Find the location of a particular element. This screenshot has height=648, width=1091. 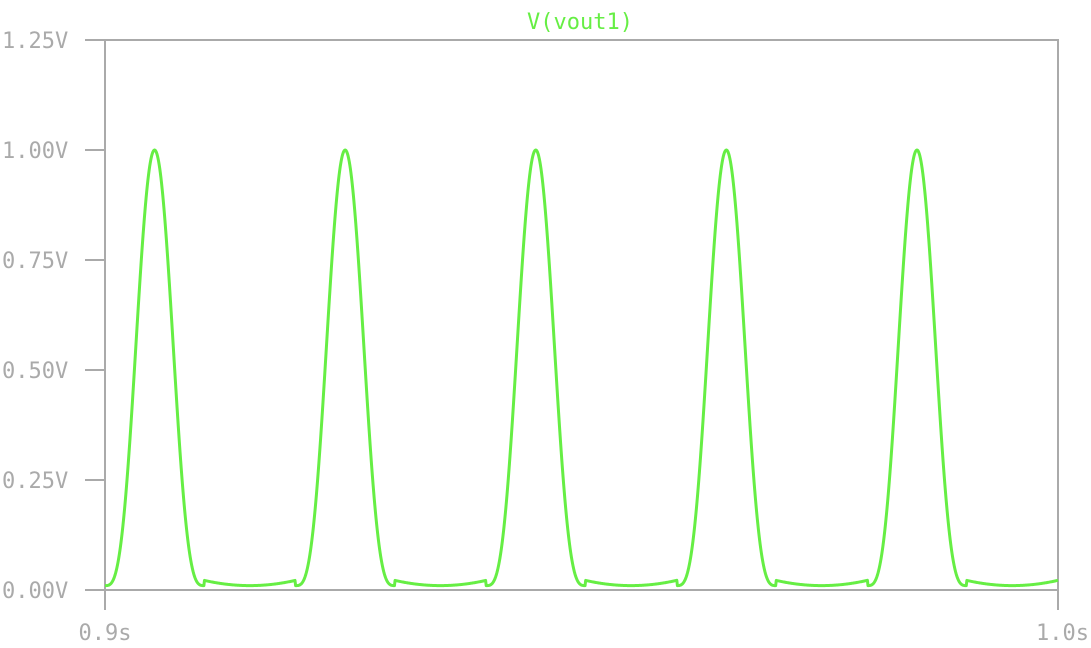

x-axis-ticks: 0.9s 1.0s is located at coordinates (584, 618).